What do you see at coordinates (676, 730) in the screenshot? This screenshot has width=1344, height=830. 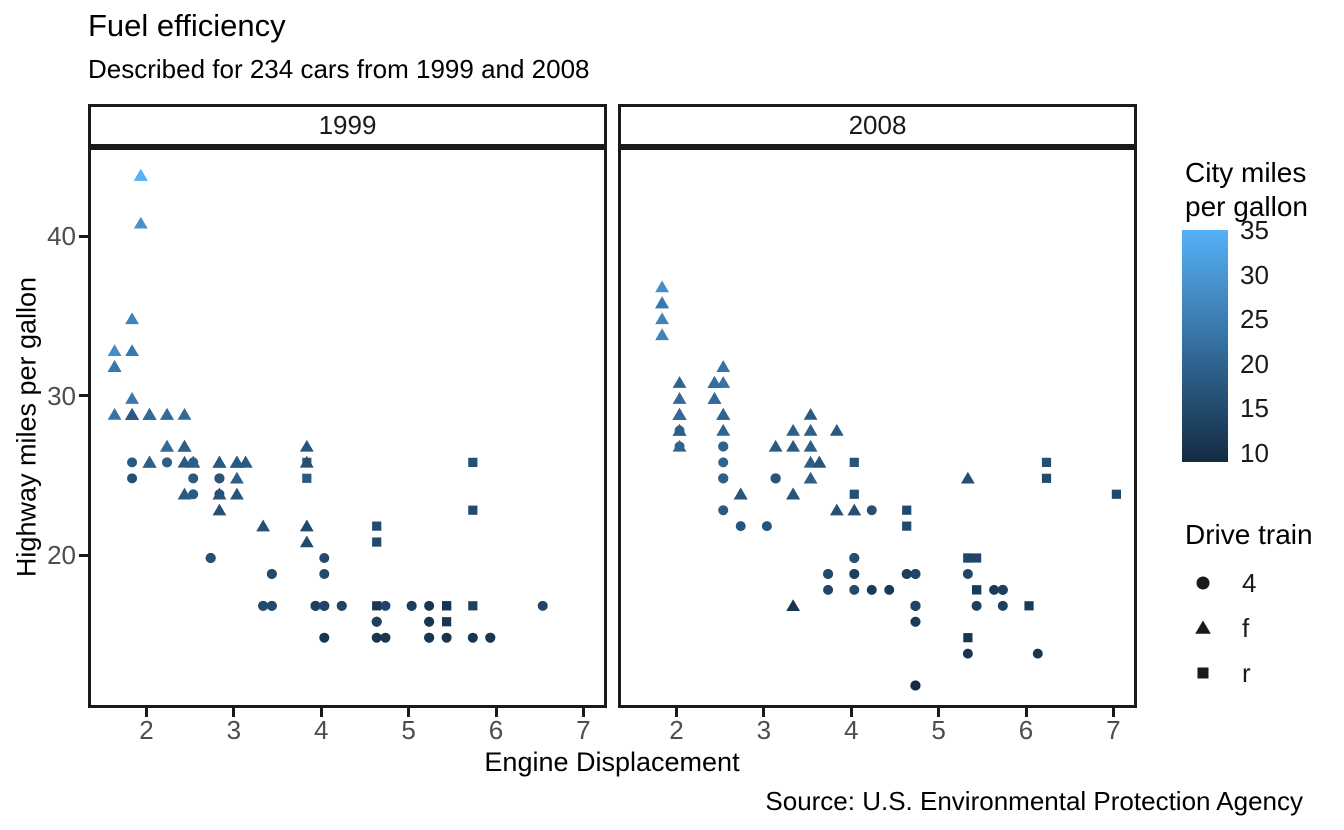 I see `x-tick-label: 2` at bounding box center [676, 730].